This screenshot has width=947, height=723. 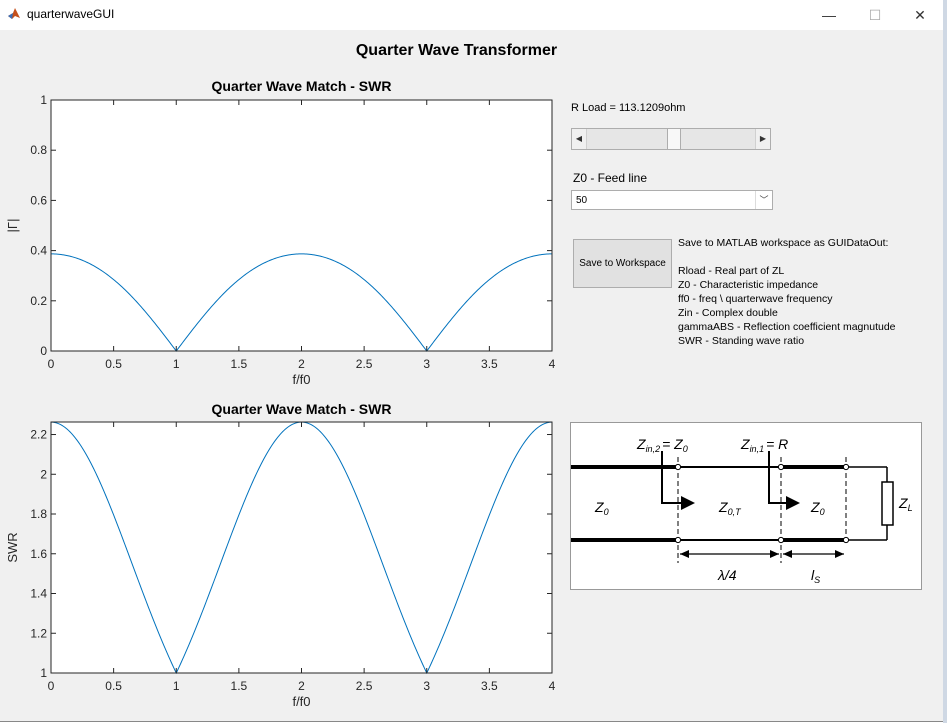 What do you see at coordinates (829, 15) in the screenshot?
I see `minimize-button: —` at bounding box center [829, 15].